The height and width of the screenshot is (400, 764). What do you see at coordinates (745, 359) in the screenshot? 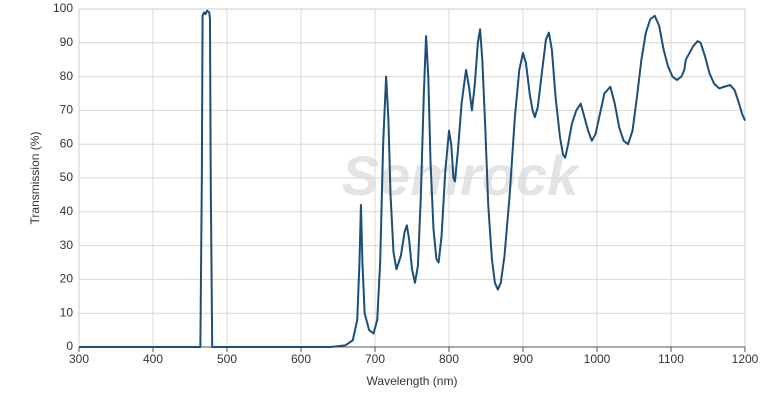
I see `x-tick-label: 1200` at bounding box center [745, 359].